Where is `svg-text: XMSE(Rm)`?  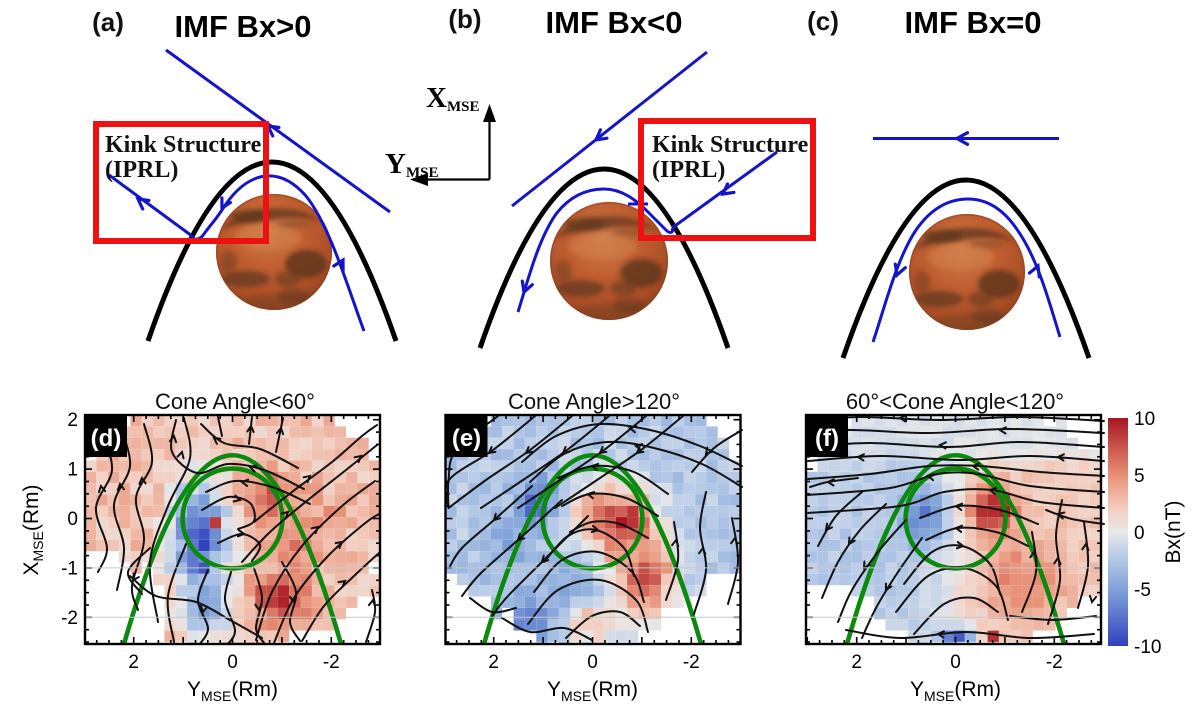 svg-text: XMSE(Rm) is located at coordinates (33, 529).